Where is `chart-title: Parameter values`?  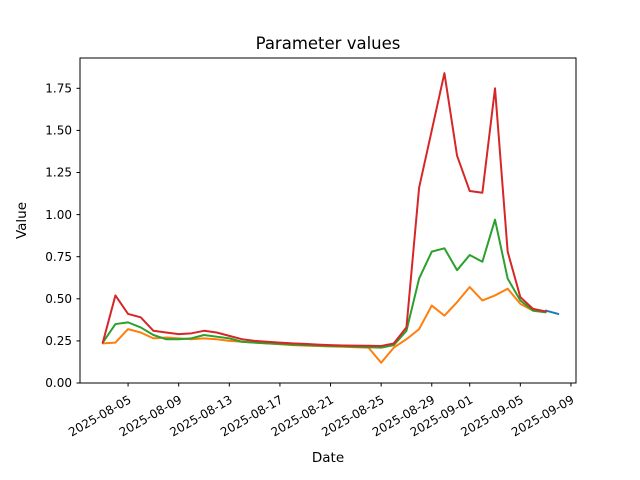 chart-title: Parameter values is located at coordinates (328, 43).